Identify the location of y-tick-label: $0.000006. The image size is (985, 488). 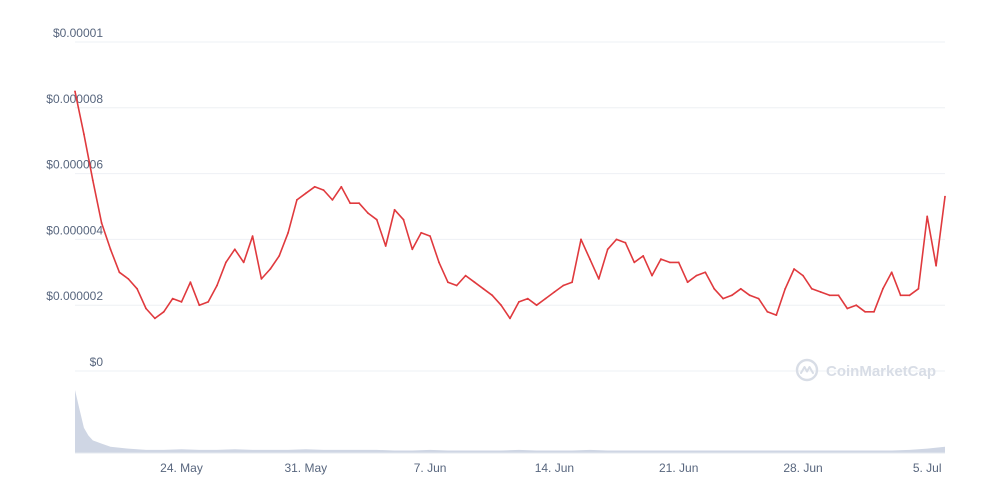
(74, 165).